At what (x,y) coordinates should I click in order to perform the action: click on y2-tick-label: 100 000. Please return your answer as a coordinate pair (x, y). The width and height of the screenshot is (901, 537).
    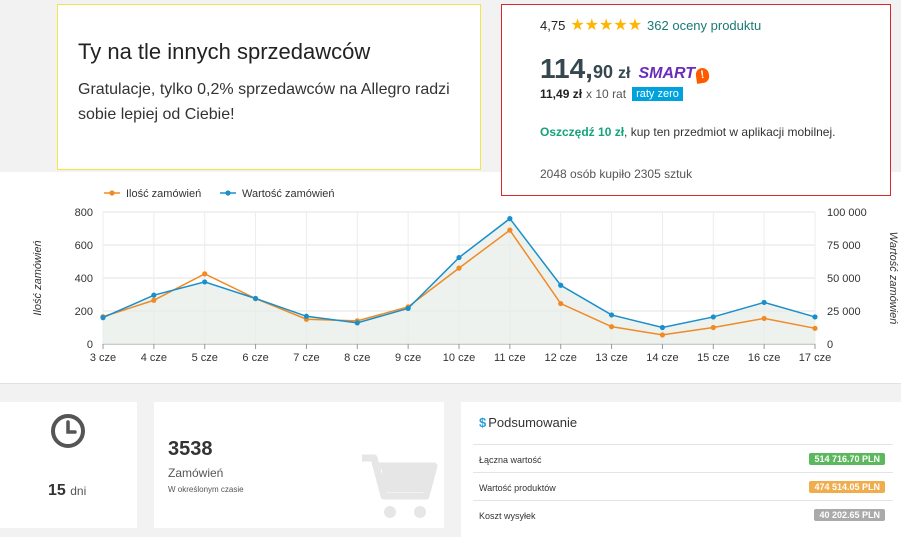
    Looking at the image, I should click on (847, 213).